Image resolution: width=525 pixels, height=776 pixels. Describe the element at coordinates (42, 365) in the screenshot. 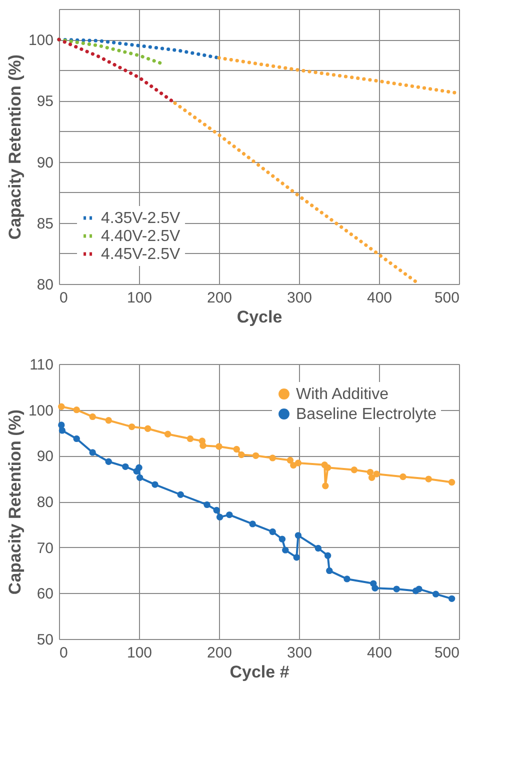

I see `y-tick-label: 110` at that location.